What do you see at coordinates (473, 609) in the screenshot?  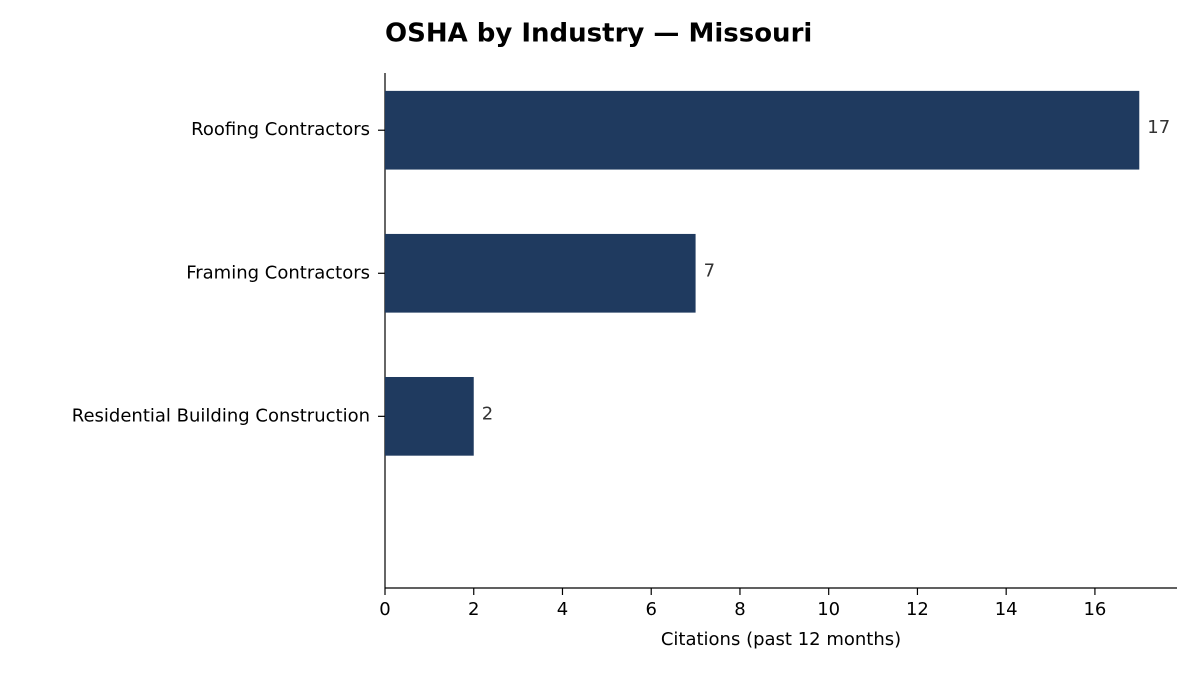 I see `x-tick-label: 2` at bounding box center [473, 609].